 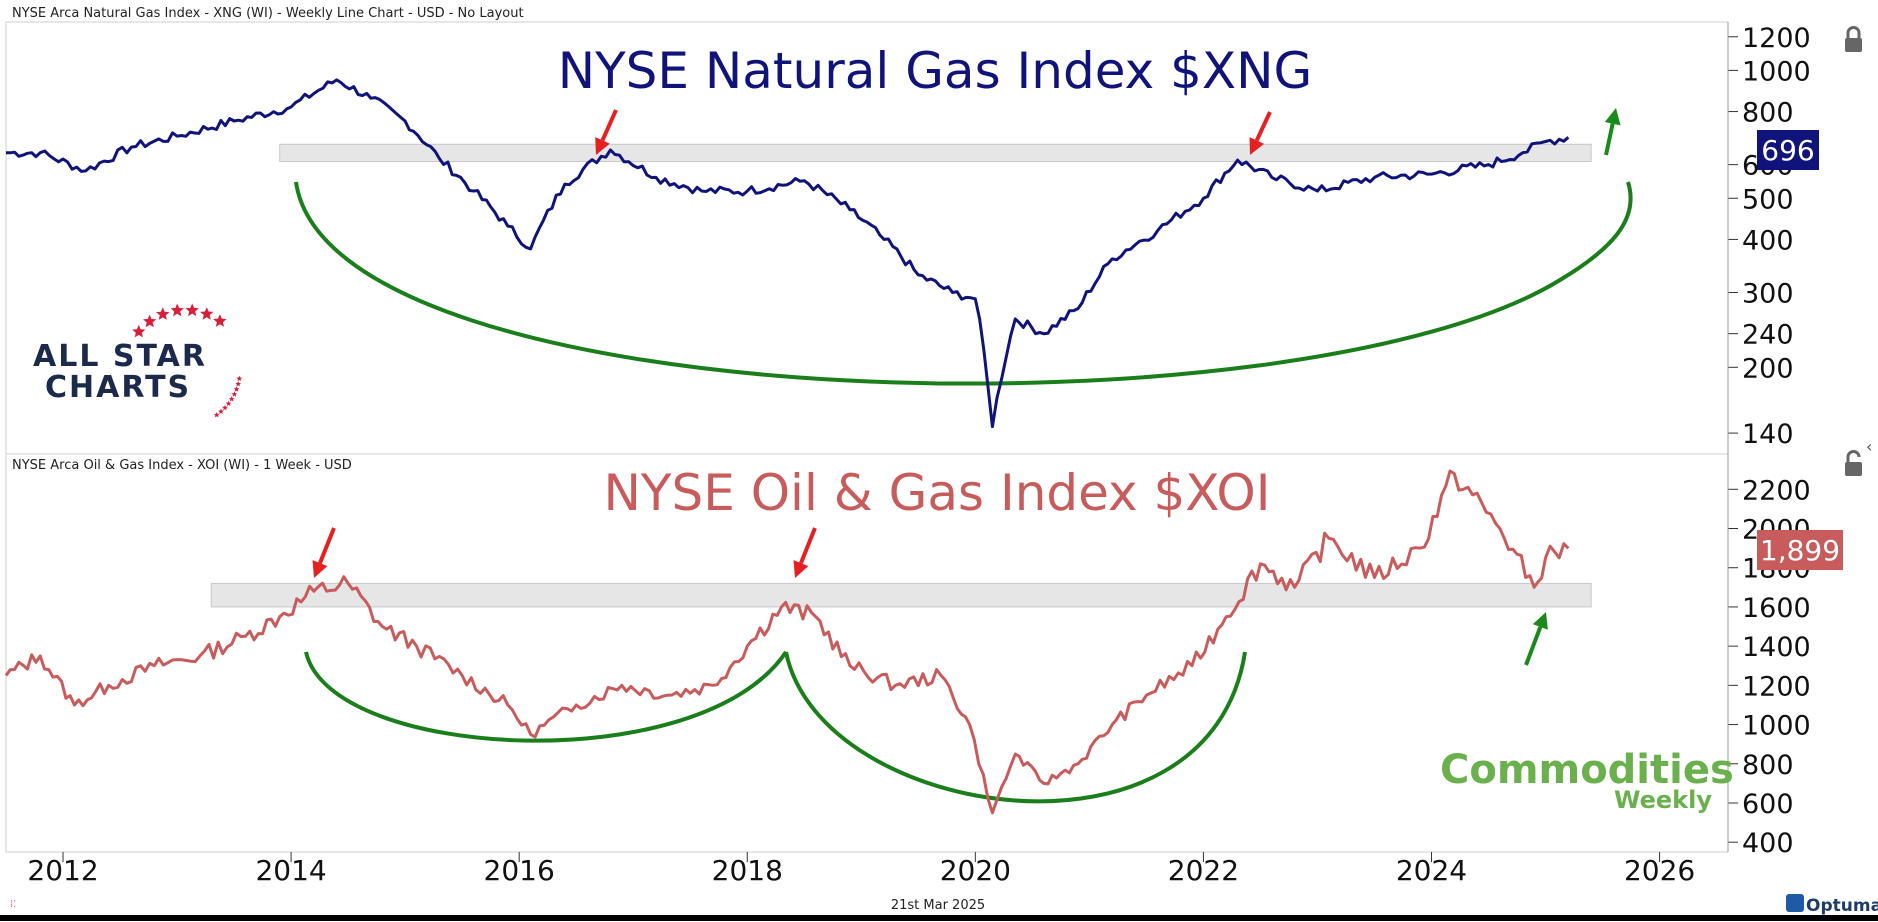 What do you see at coordinates (1663, 800) in the screenshot?
I see `commodities-logo-line2: Weekly` at bounding box center [1663, 800].